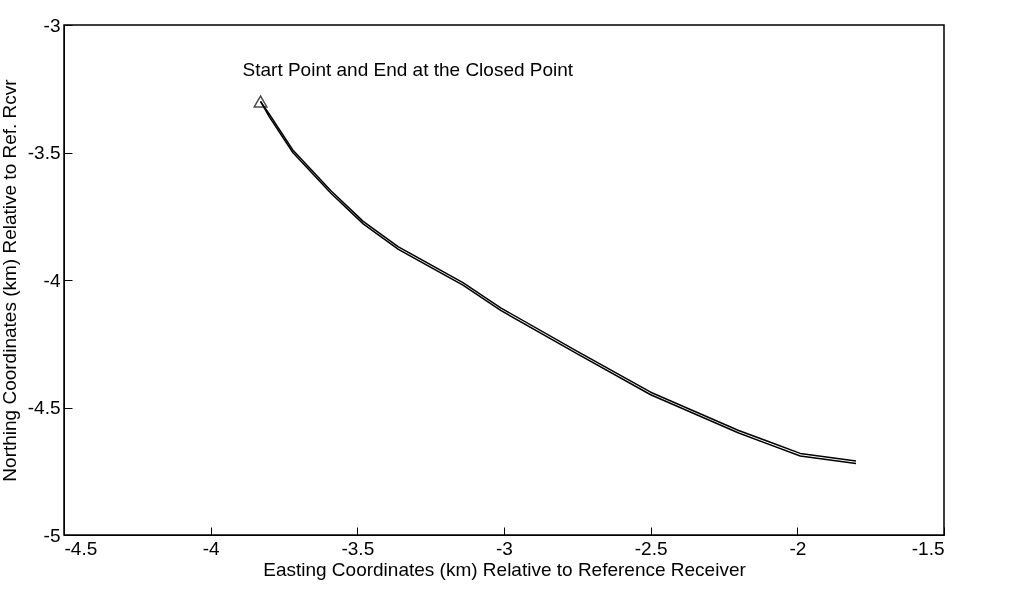 This screenshot has width=1011, height=608. Describe the element at coordinates (211, 548) in the screenshot. I see `x-tick-label: -4` at that location.